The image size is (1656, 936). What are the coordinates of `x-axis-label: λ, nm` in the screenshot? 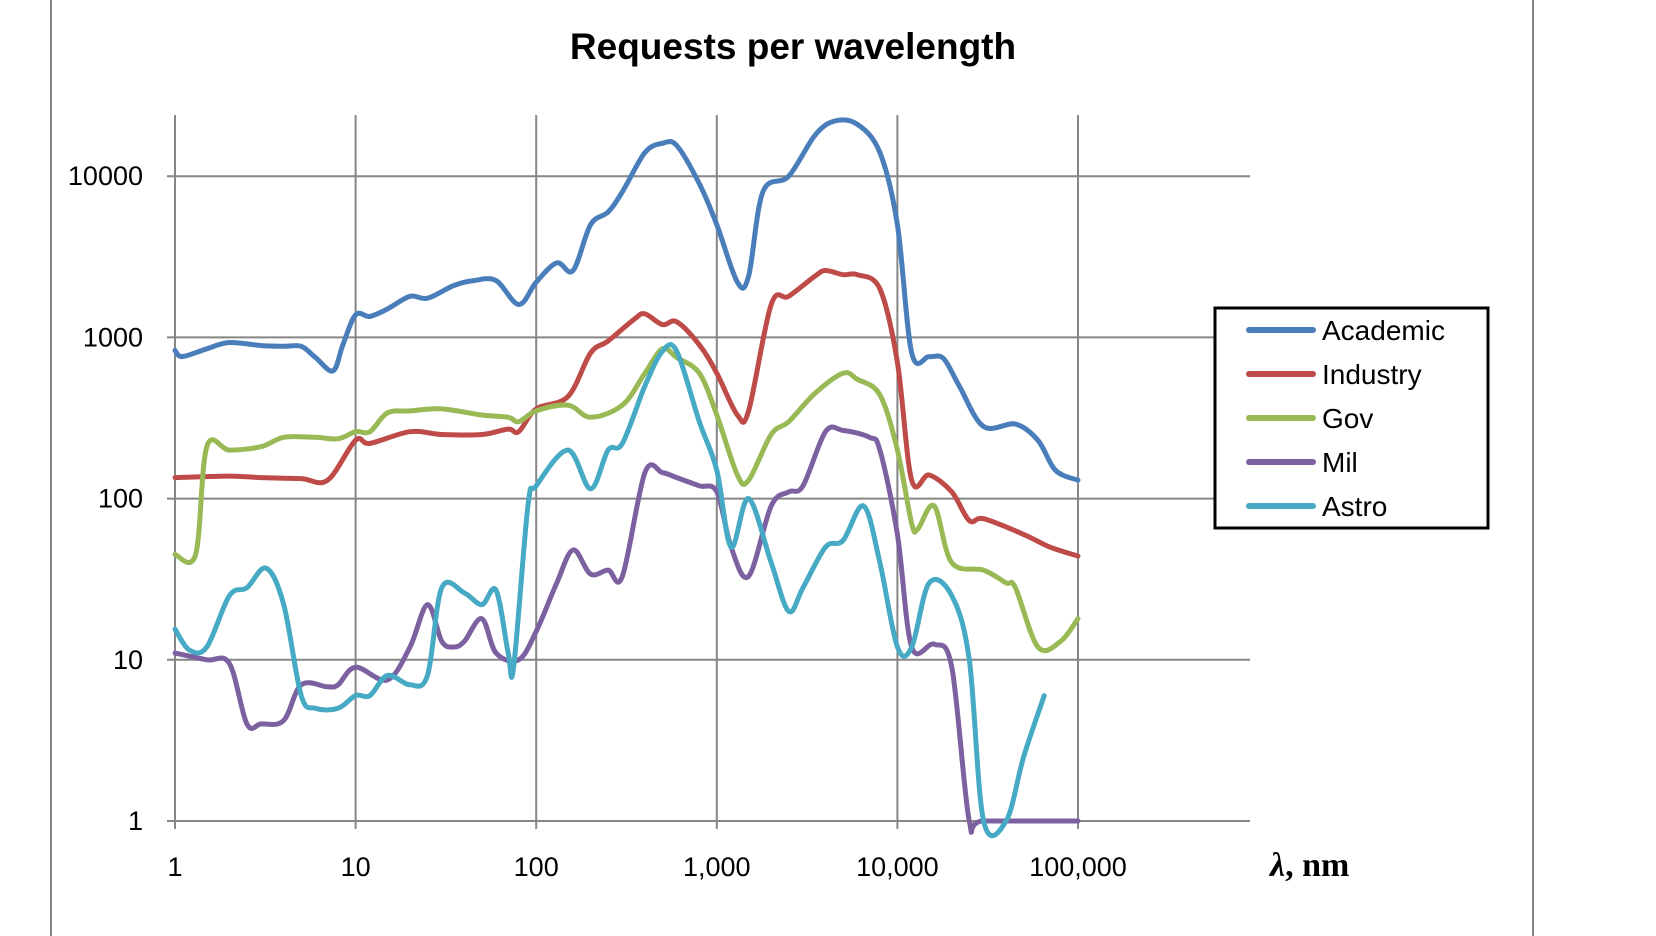 It's located at (1308, 865).